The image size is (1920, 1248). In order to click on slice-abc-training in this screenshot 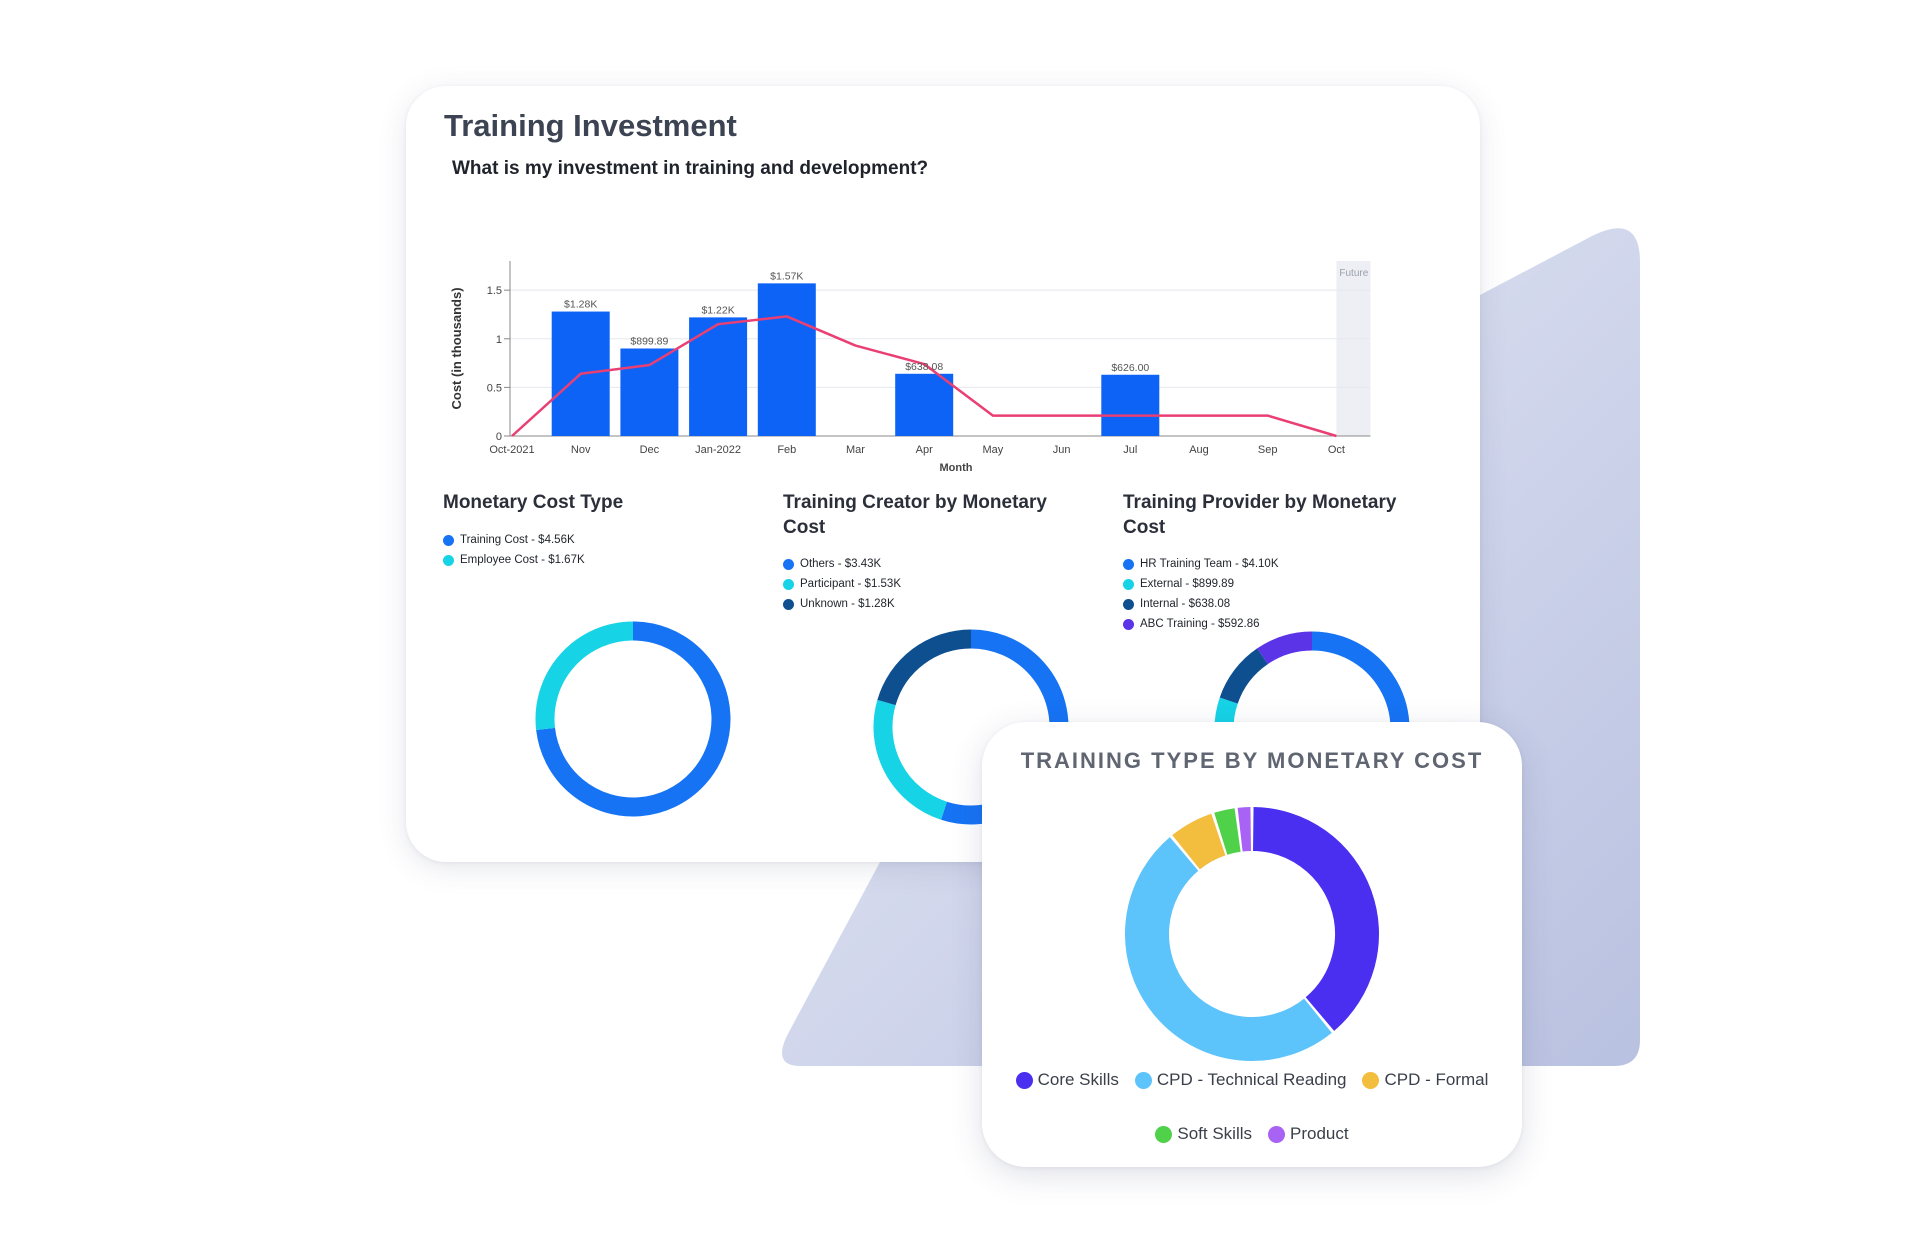, I will do `click(1285, 648)`.